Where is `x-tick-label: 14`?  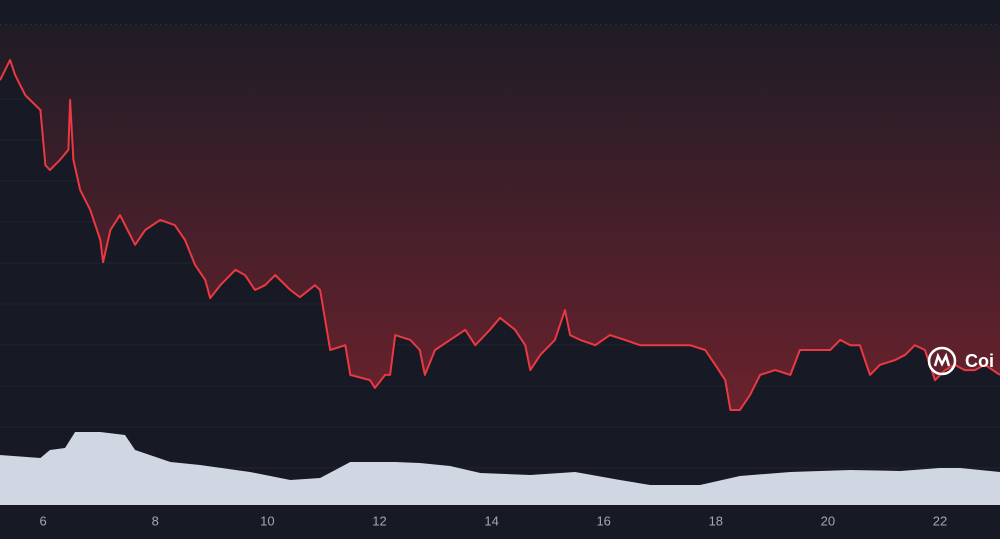 x-tick-label: 14 is located at coordinates (491, 520).